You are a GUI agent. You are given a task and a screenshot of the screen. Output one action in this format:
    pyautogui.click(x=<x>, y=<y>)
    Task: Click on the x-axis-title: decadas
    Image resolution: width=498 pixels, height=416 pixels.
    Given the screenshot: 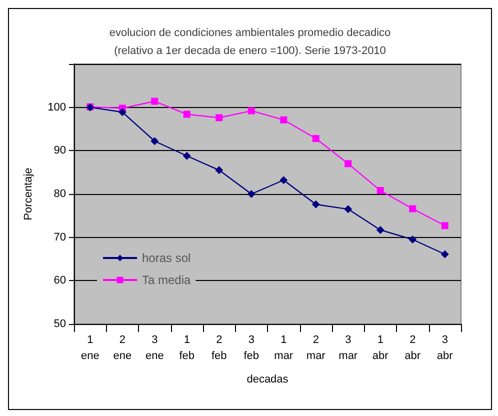 What is the action you would take?
    pyautogui.click(x=267, y=380)
    